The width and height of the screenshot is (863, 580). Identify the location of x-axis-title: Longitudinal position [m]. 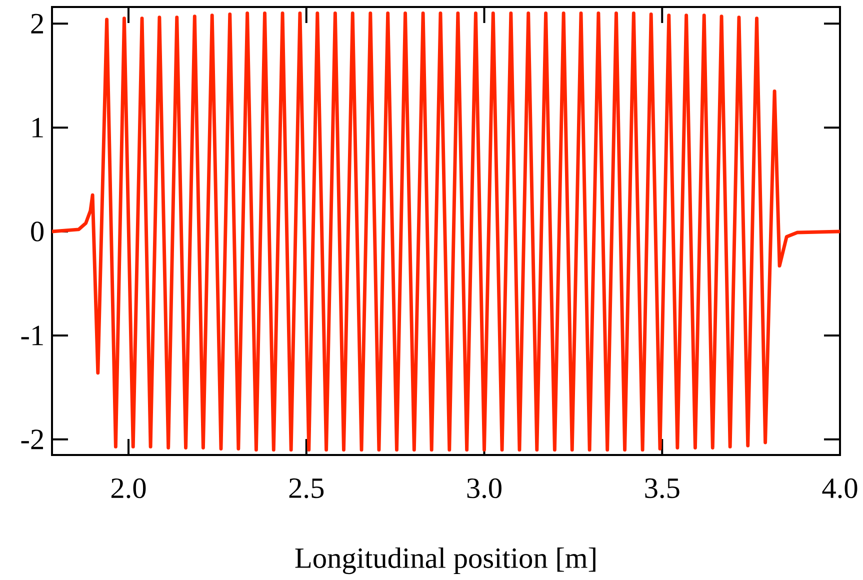
(445, 560).